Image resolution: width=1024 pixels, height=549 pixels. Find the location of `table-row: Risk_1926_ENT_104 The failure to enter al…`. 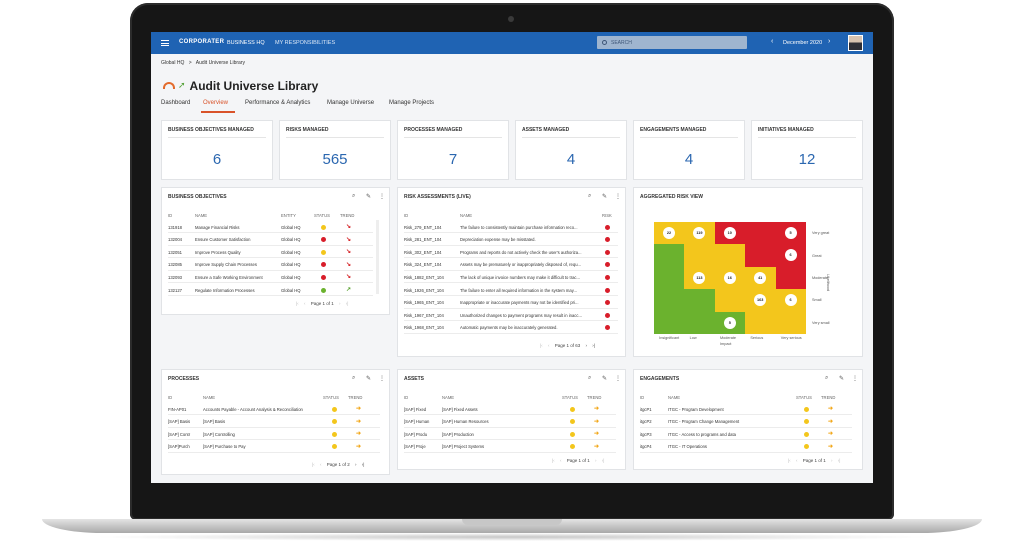

table-row: Risk_1926_ENT_104 The failure to enter al… is located at coordinates (511, 290).